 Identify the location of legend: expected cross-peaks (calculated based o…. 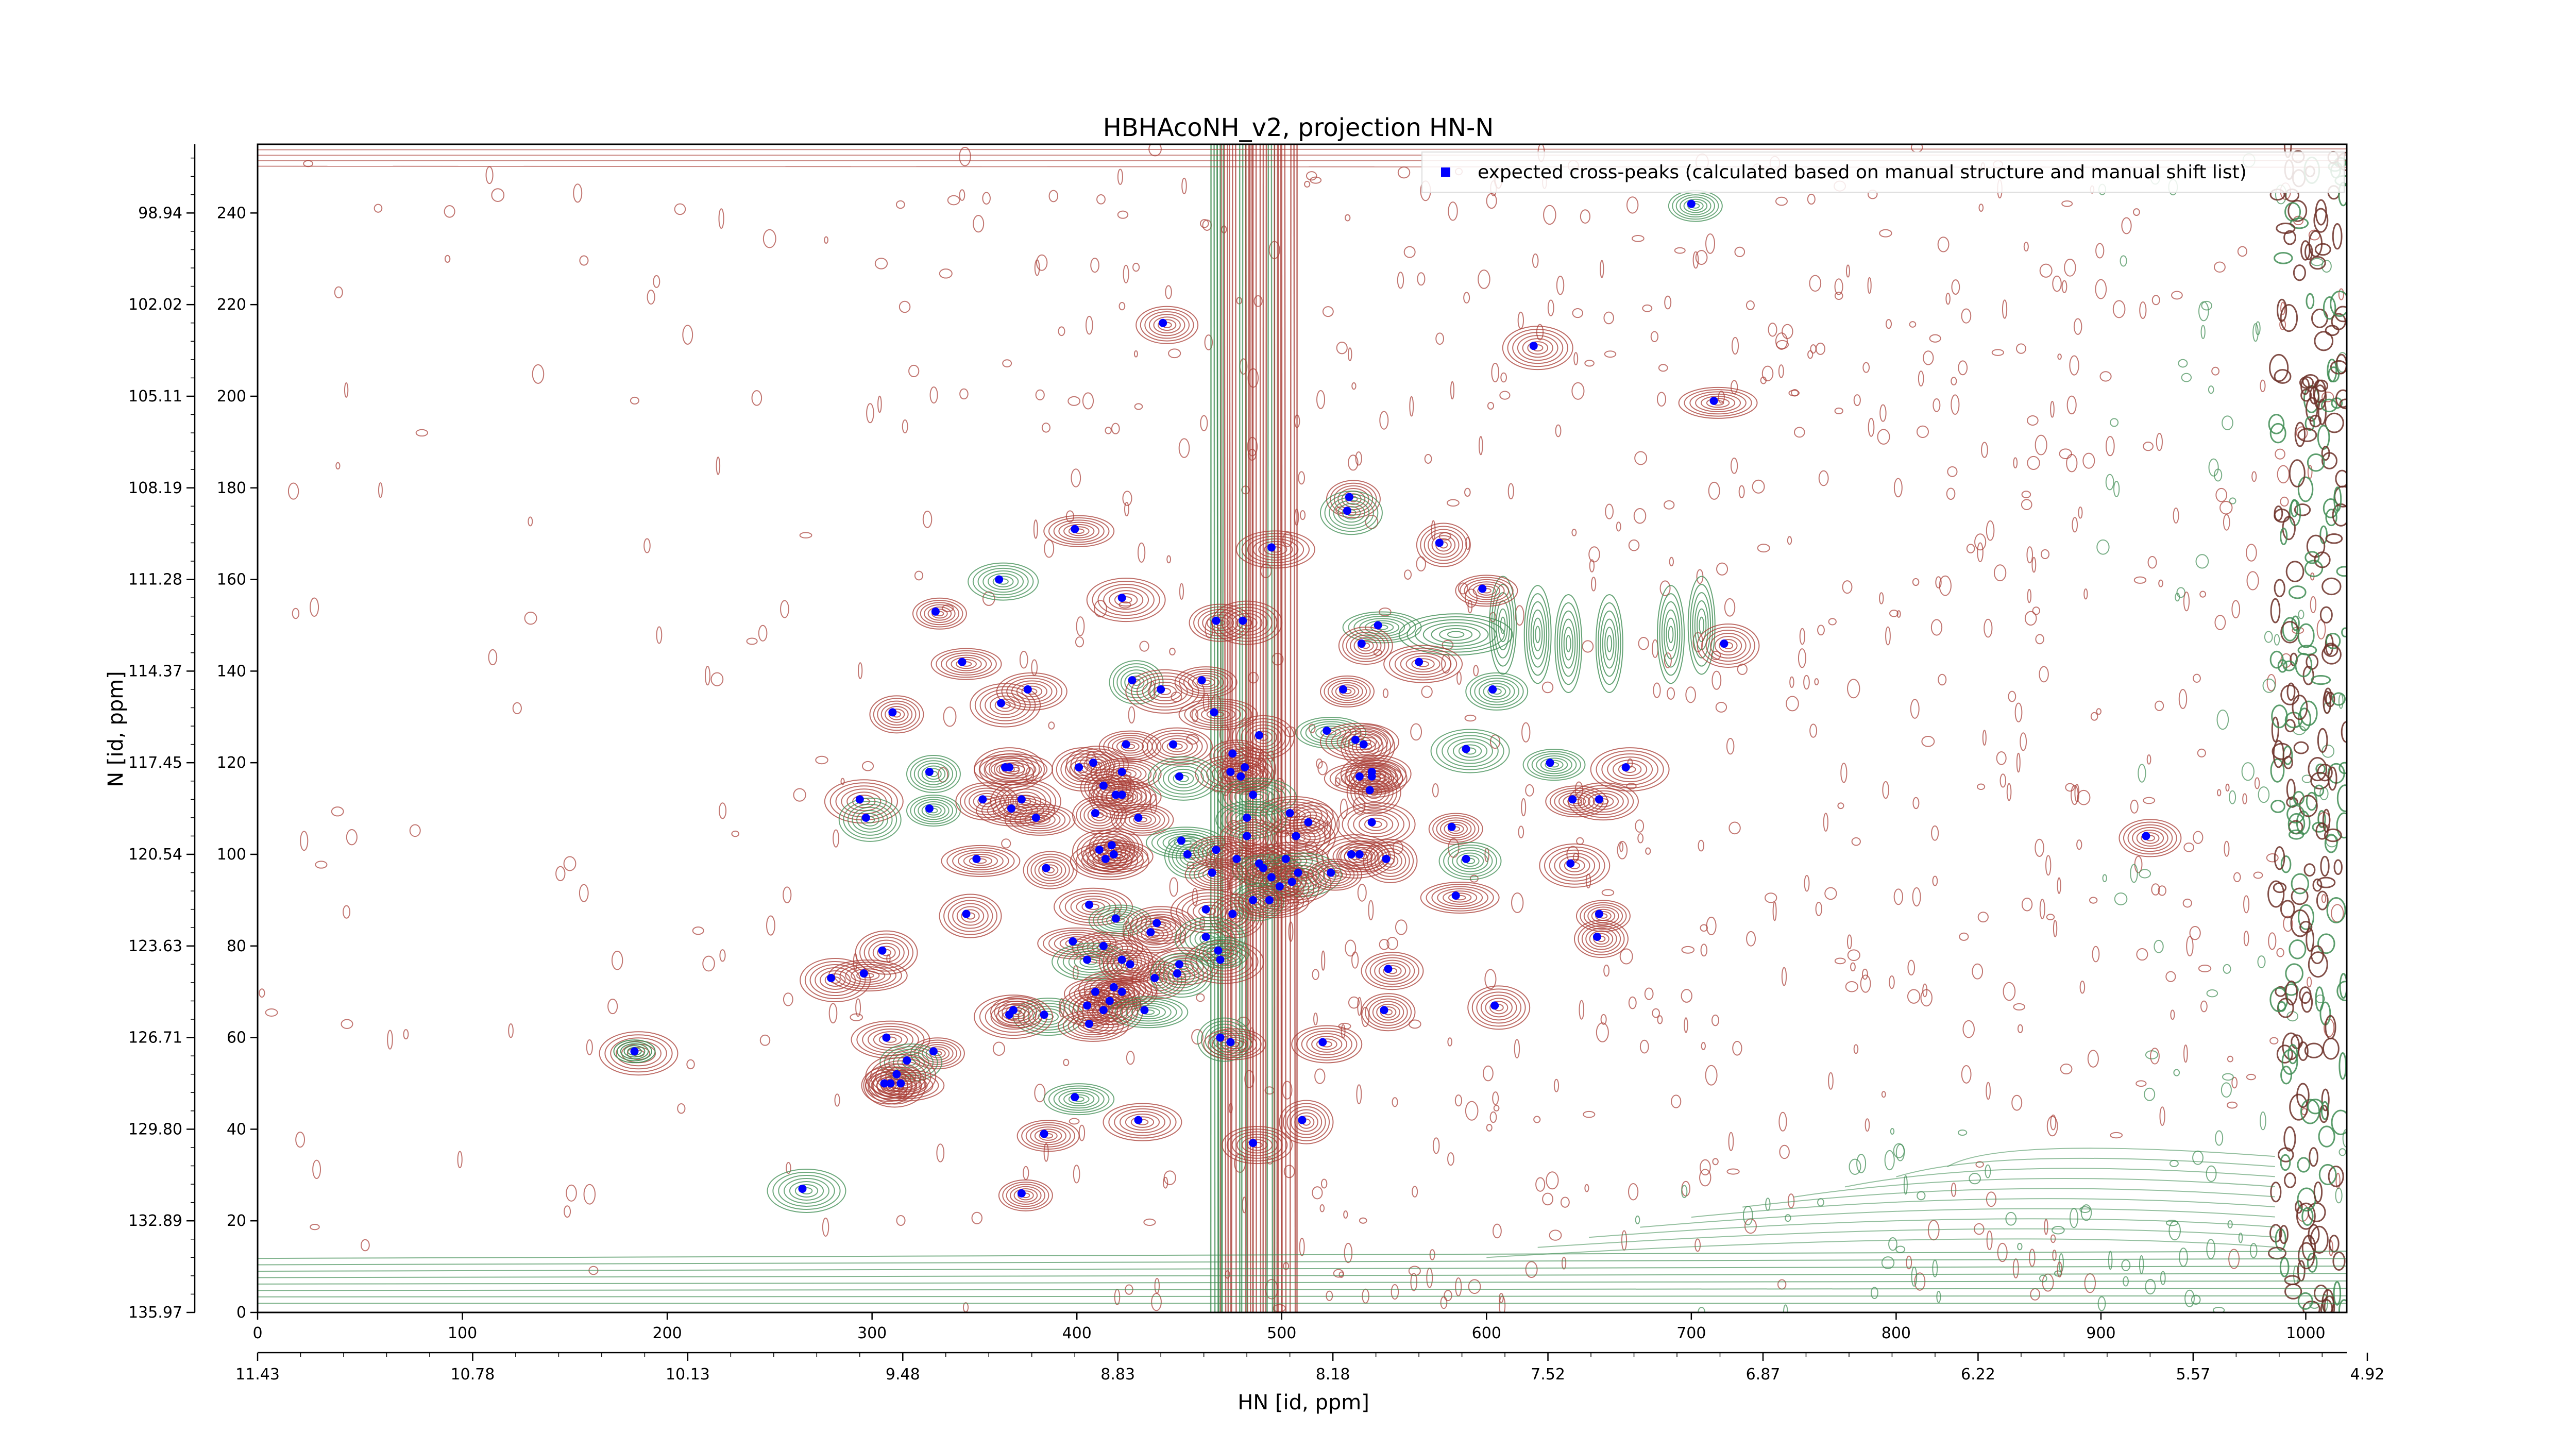
(1883, 172).